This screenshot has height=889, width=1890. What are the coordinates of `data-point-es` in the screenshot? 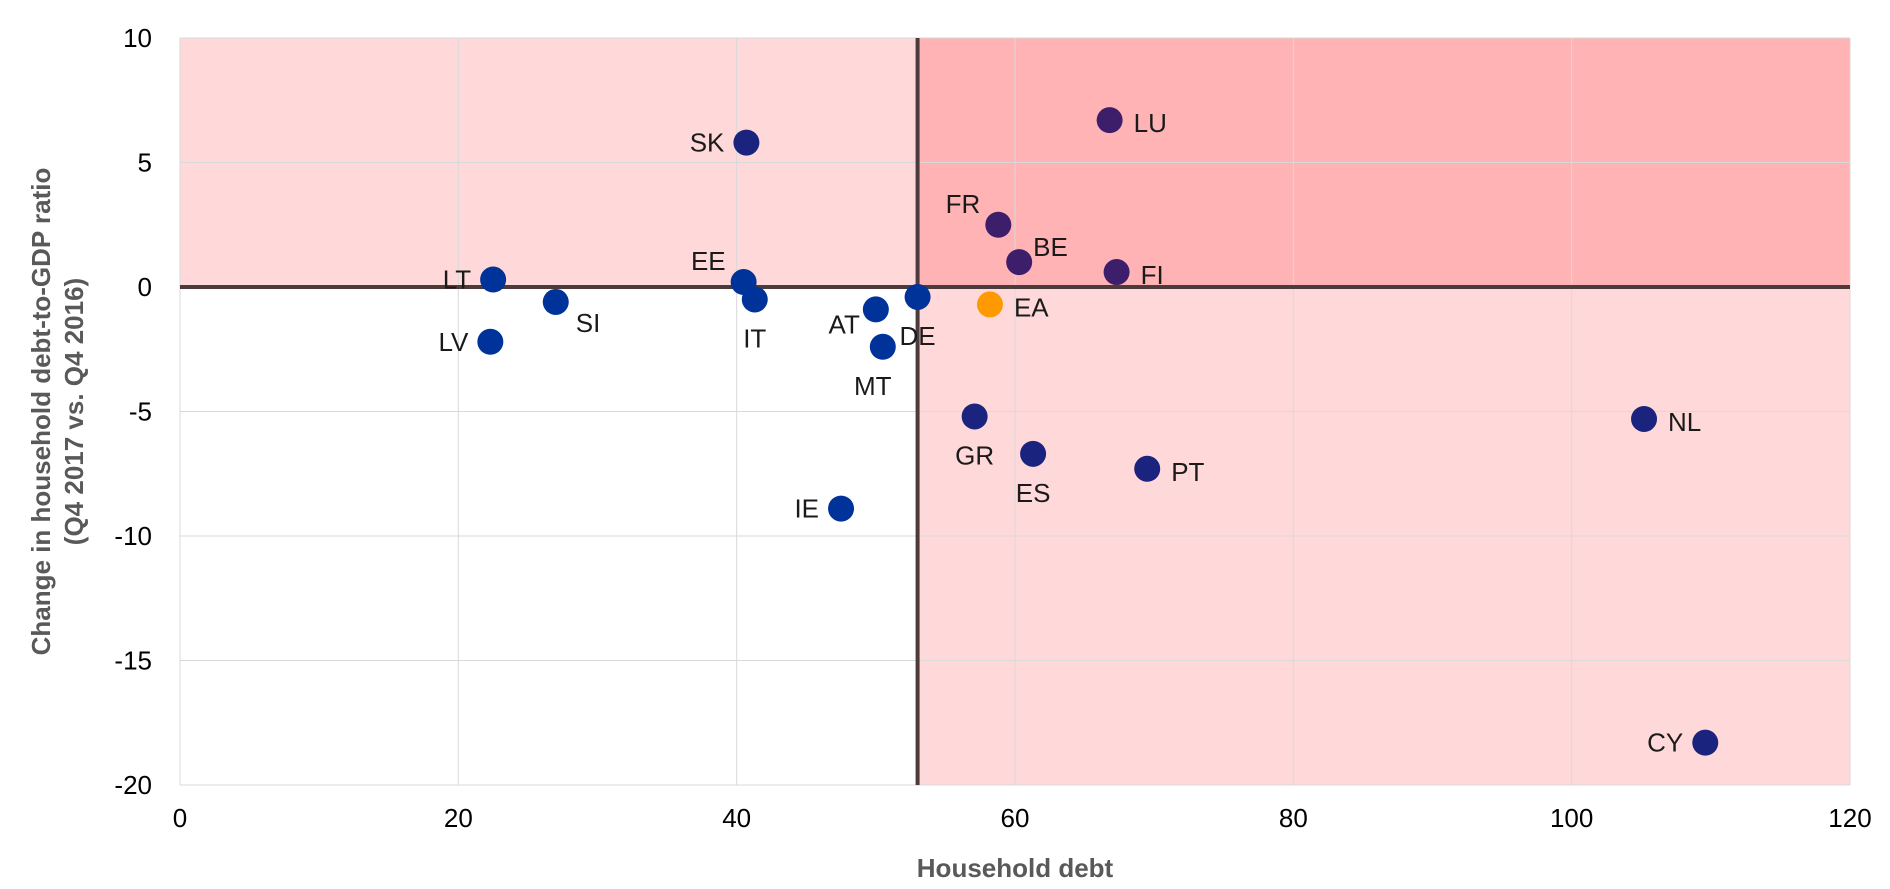 It's located at (1033, 453).